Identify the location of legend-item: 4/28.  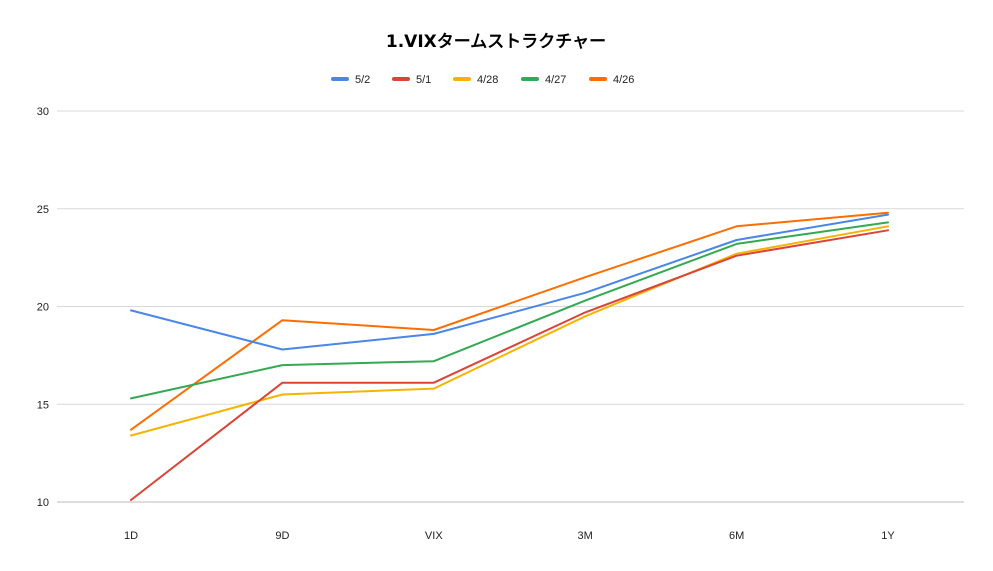
(475, 80).